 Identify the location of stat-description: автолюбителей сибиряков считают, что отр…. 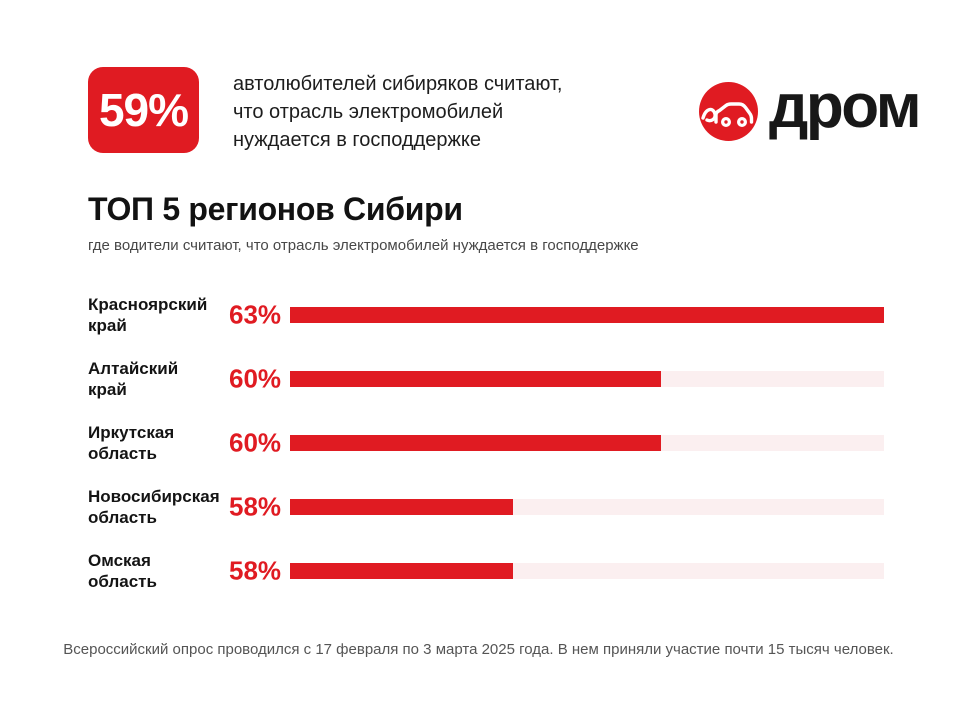
(398, 112).